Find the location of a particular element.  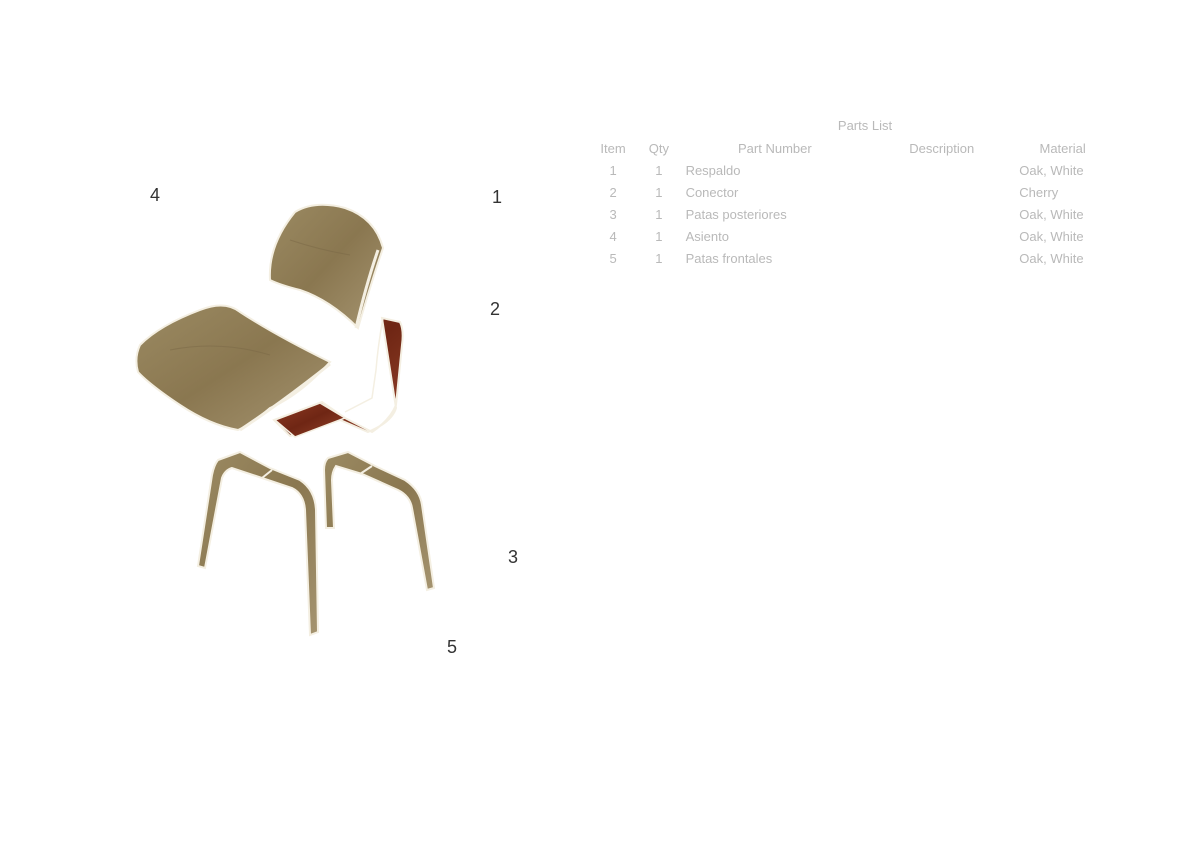

table-row: 5 1 Patas frontales Oak, White is located at coordinates (850, 258).